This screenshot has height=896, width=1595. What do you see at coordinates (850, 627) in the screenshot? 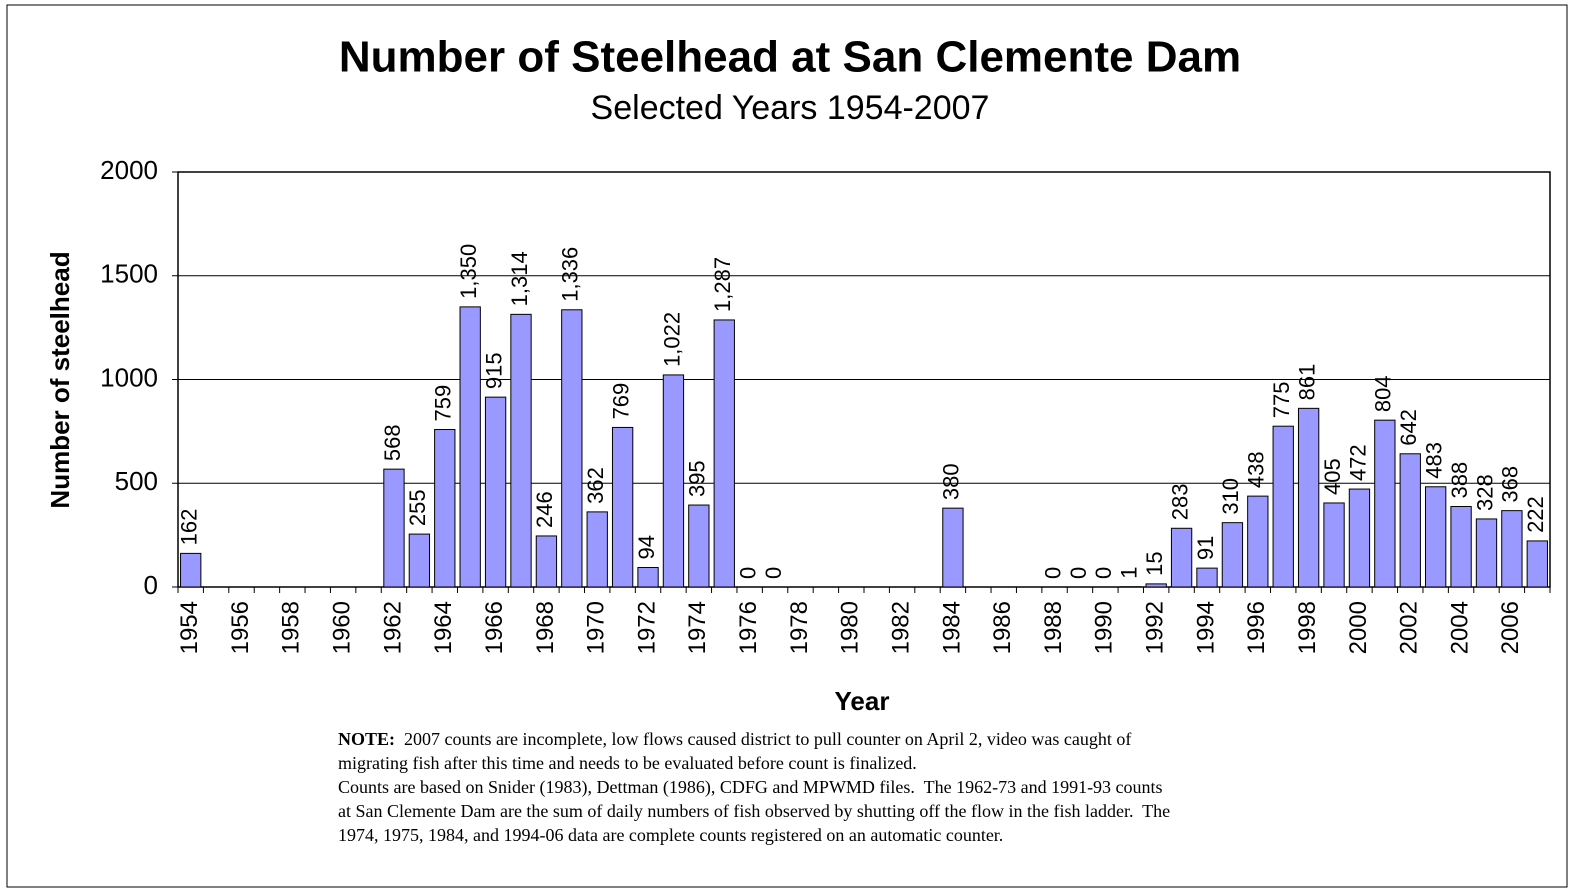
I see `x-tick-label: 1980` at bounding box center [850, 627].